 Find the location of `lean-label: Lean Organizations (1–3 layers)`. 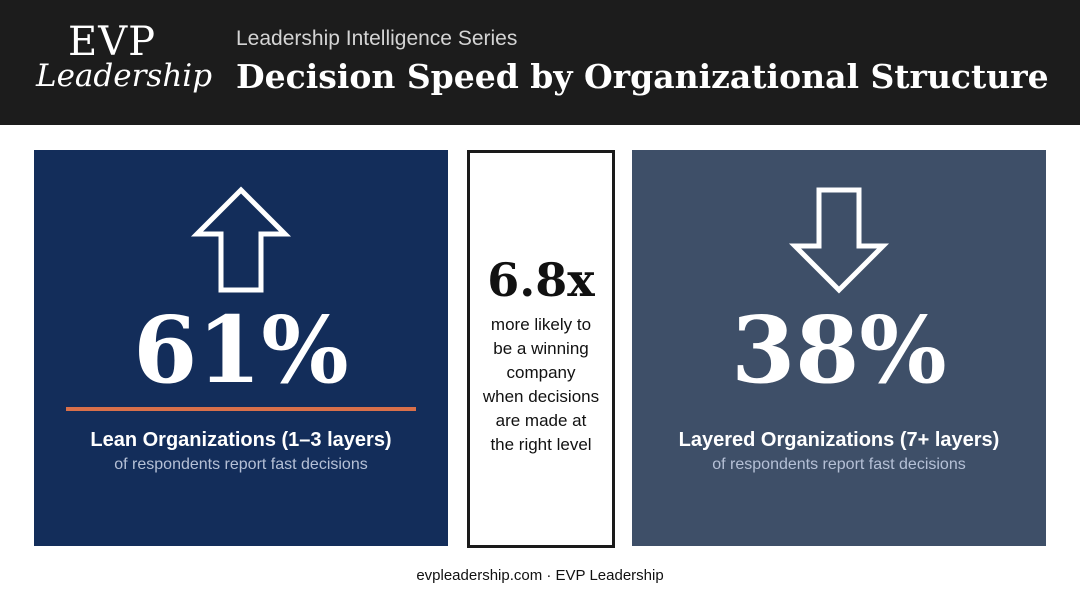

lean-label: Lean Organizations (1–3 layers) is located at coordinates (241, 440).